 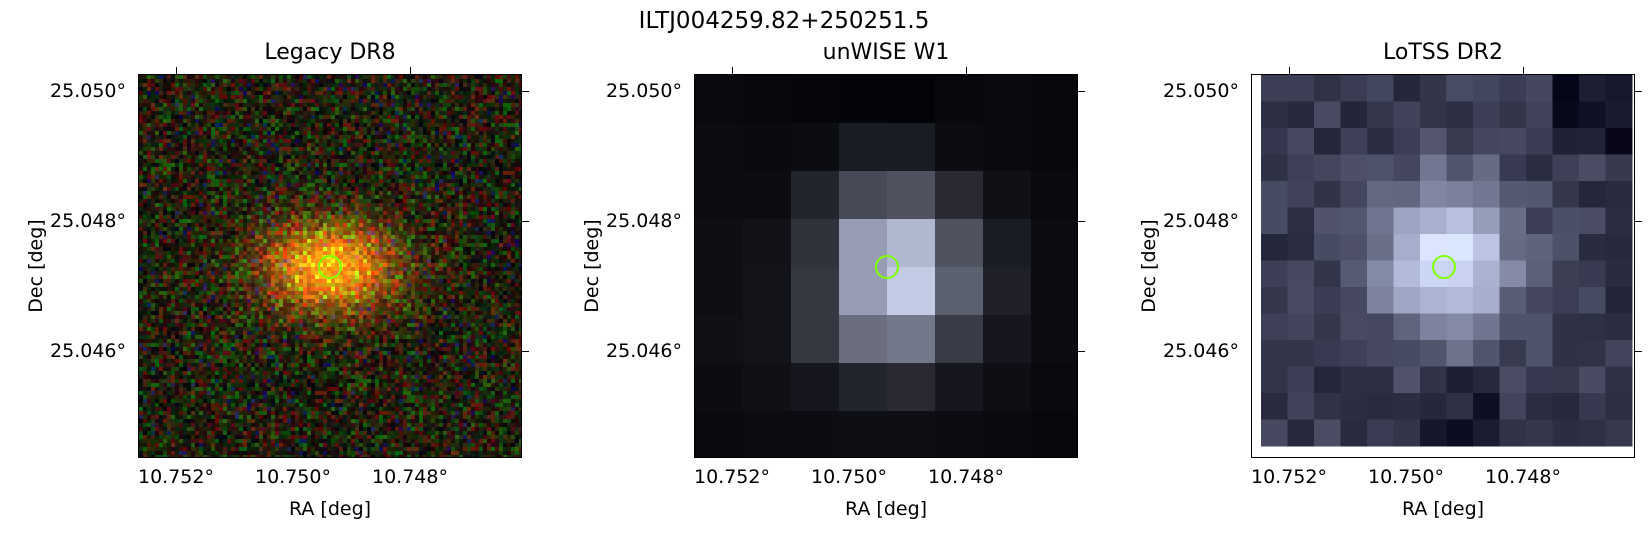 I want to click on panel-title: Legacy DR8, so click(x=330, y=52).